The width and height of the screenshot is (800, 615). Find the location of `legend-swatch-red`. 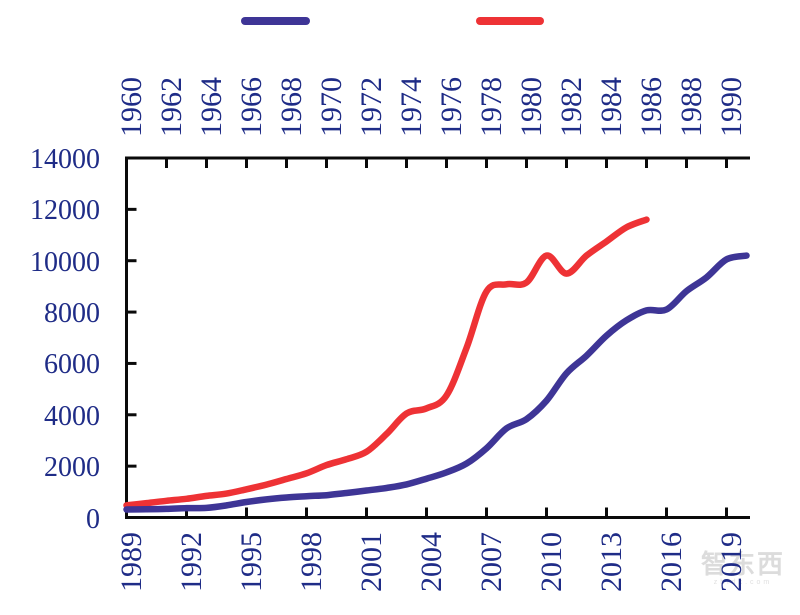

legend-swatch-red is located at coordinates (510, 21).